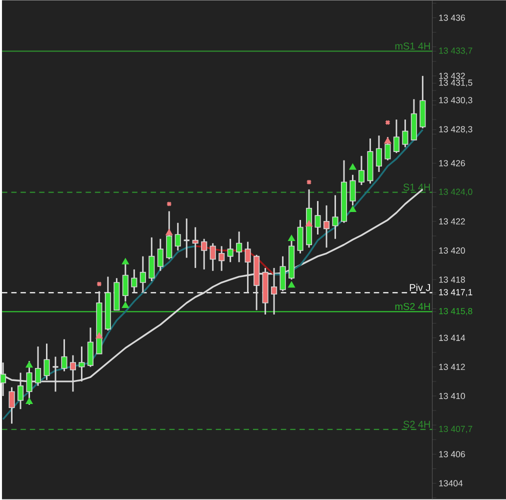 The width and height of the screenshot is (506, 500). What do you see at coordinates (452, 251) in the screenshot?
I see `y-tick-label: 13 420` at bounding box center [452, 251].